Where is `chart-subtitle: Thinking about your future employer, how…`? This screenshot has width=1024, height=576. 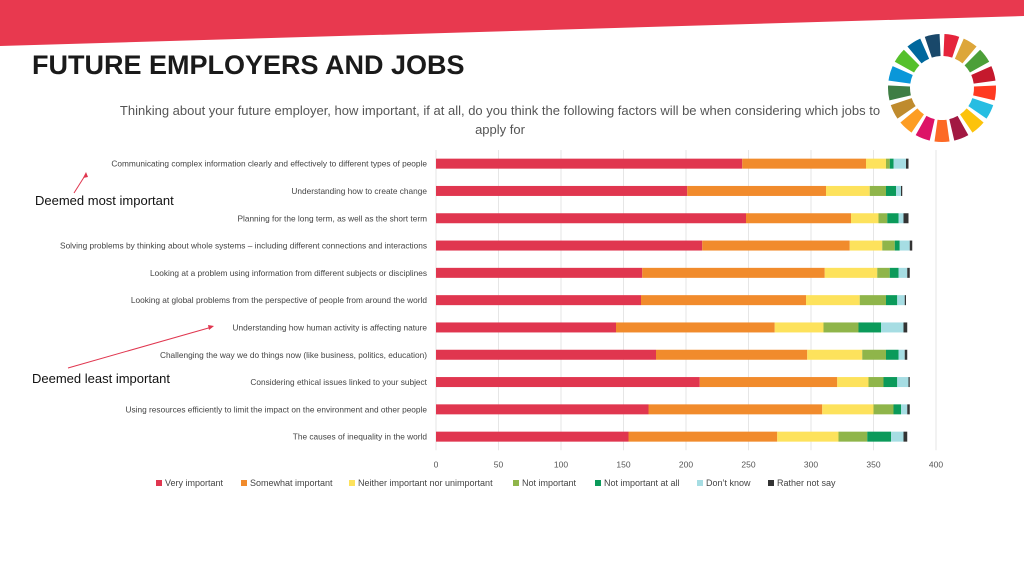
chart-subtitle: Thinking about your future employer, how… is located at coordinates (500, 120).